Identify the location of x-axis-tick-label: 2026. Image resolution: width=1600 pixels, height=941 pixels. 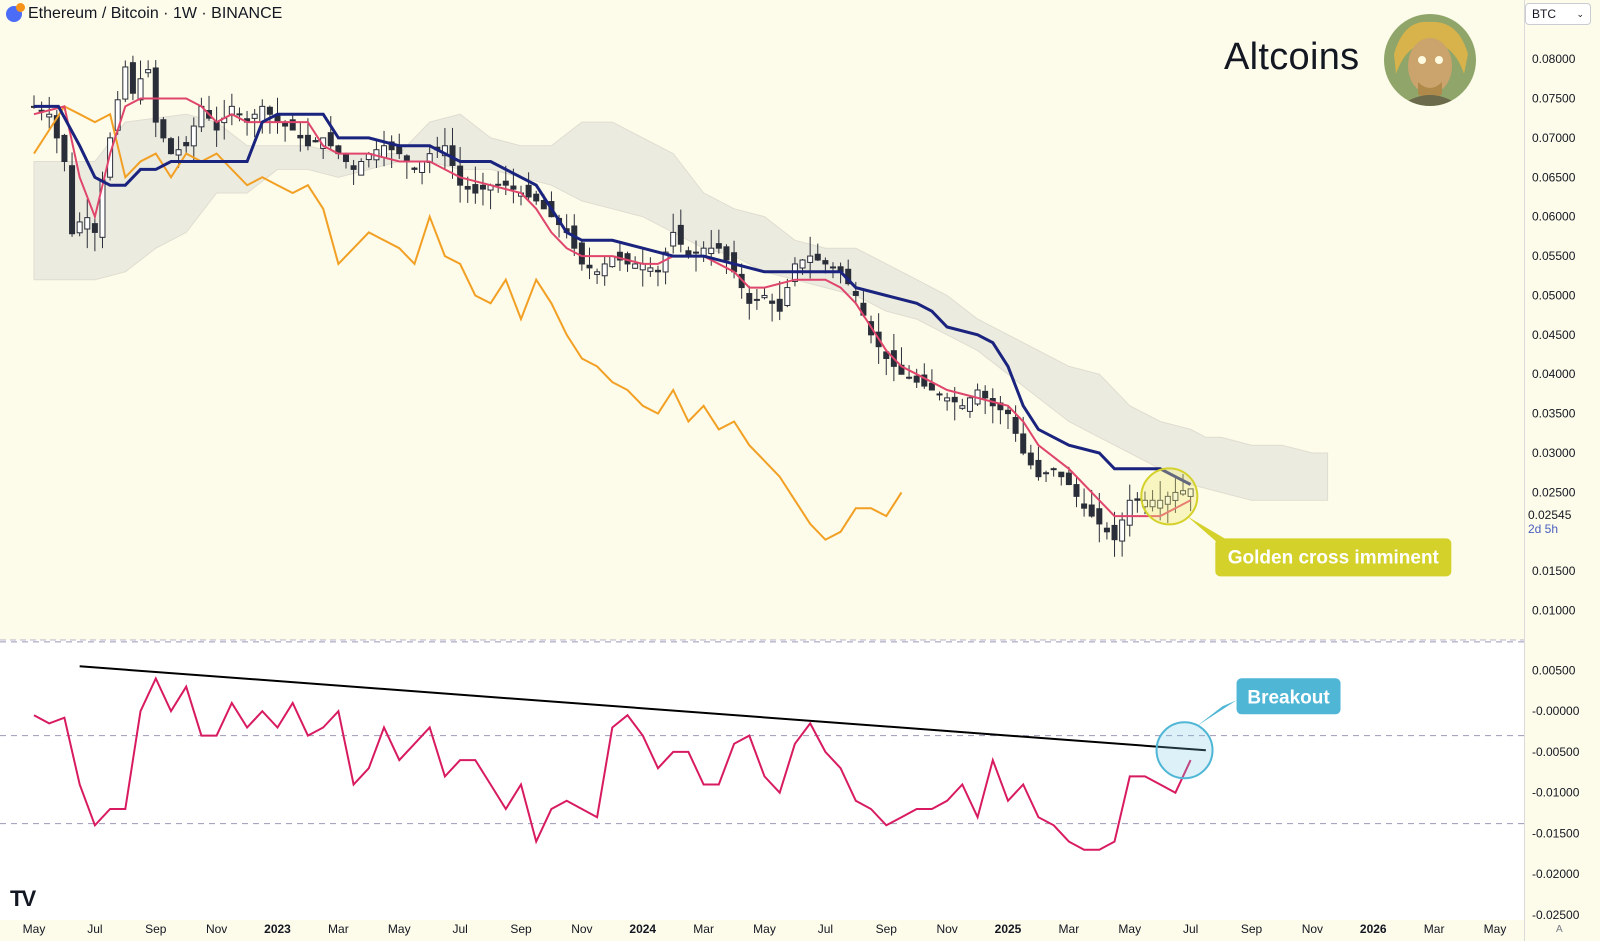
(1373, 929).